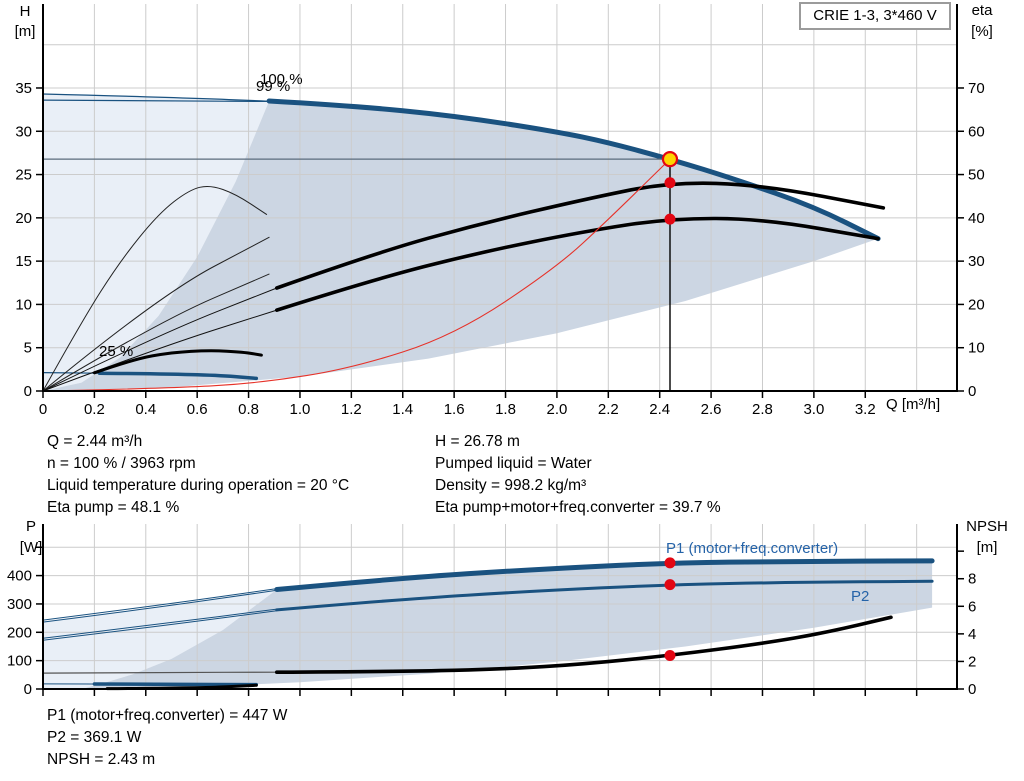 The width and height of the screenshot is (1024, 781). I want to click on q-axis-label: Q [m³/h], so click(913, 404).